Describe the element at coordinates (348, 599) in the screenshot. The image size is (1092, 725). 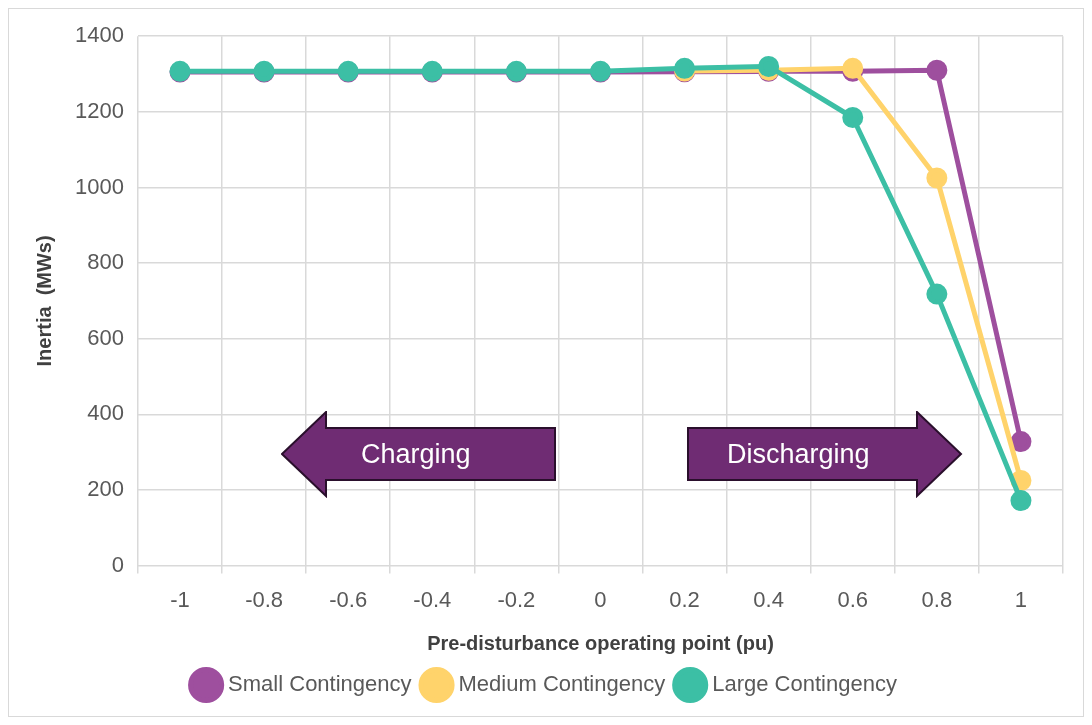
I see `x-tick-label: -0.6` at that location.